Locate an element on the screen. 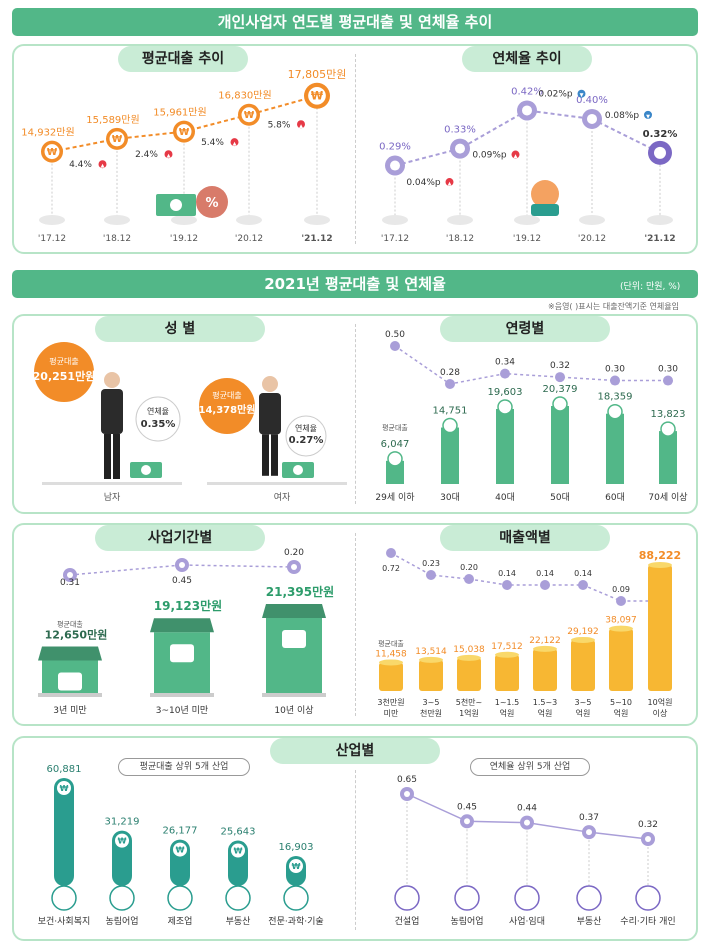  gender-age-divider is located at coordinates (355, 414).